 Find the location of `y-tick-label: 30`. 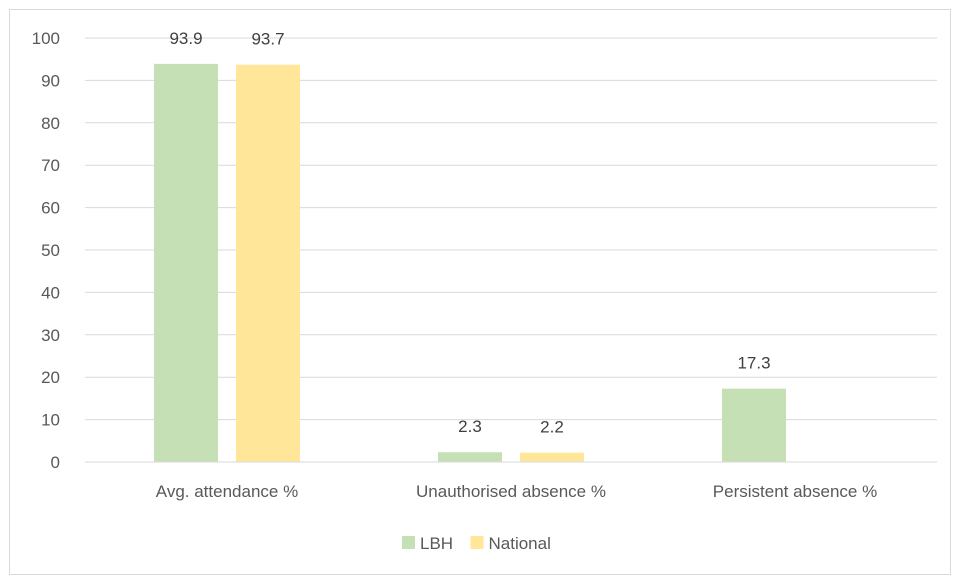

y-tick-label: 30 is located at coordinates (50, 335).